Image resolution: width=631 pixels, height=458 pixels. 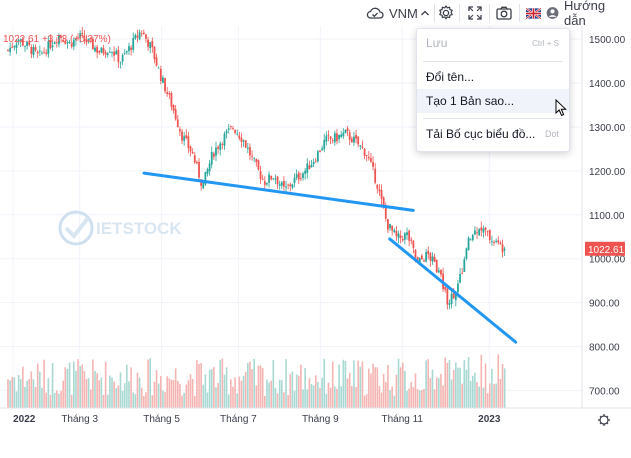 What do you see at coordinates (533, 13) in the screenshot?
I see `uk-flag-icon` at bounding box center [533, 13].